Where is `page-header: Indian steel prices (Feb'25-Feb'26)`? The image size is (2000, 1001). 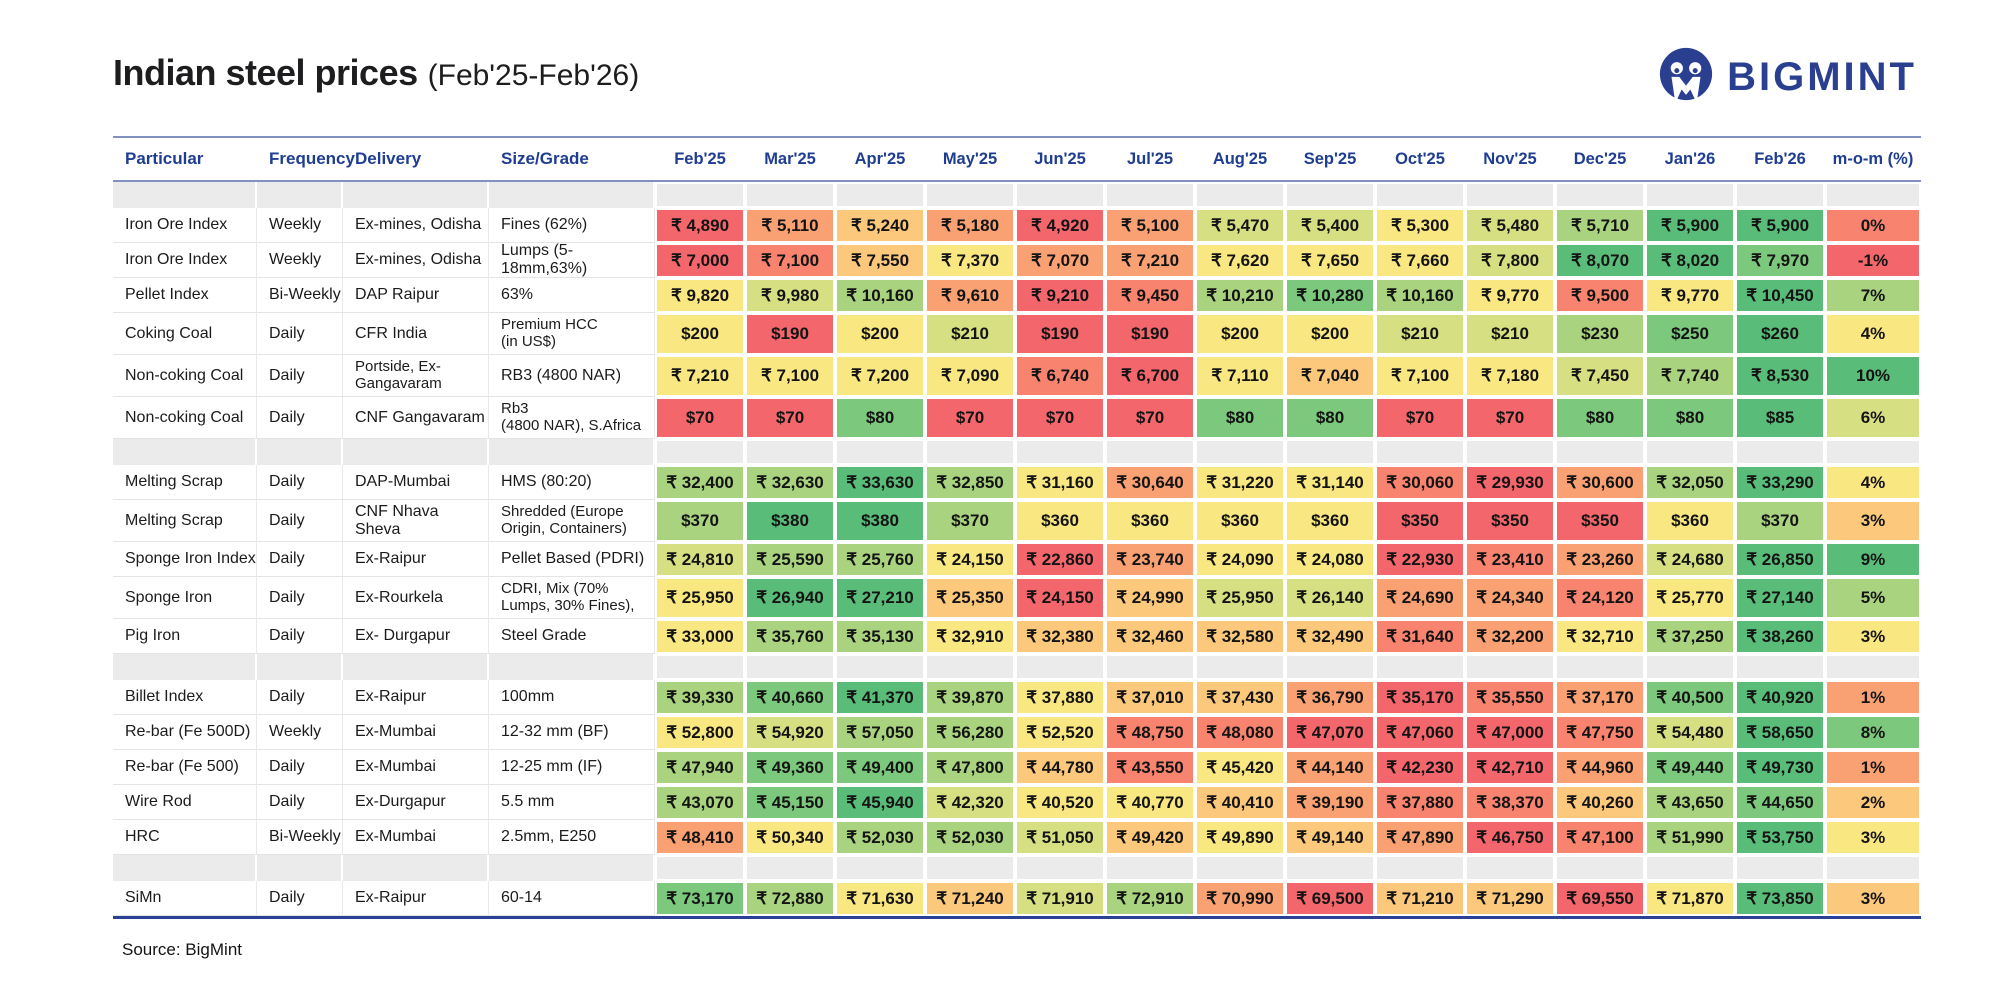
page-header: Indian steel prices (Feb'25-Feb'26) is located at coordinates (376, 73).